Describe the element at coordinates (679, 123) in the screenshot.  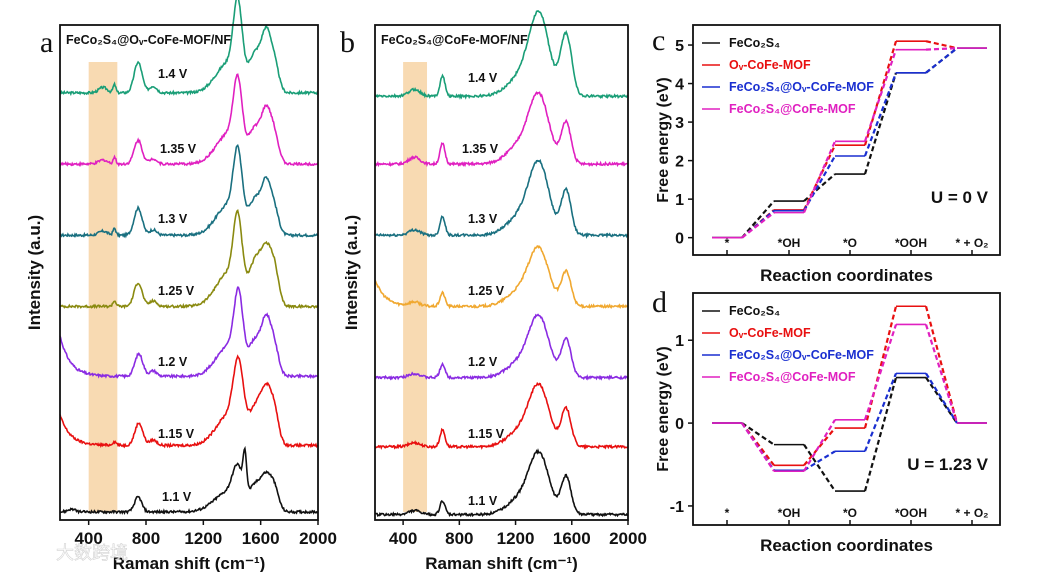
I see `y-tick-label: 3` at that location.